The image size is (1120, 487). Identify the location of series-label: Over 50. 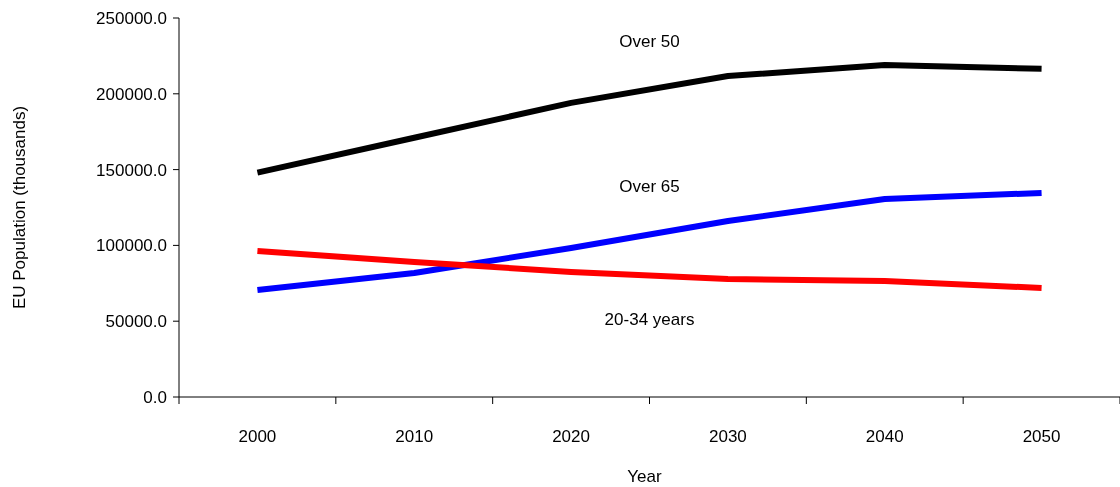
(649, 42).